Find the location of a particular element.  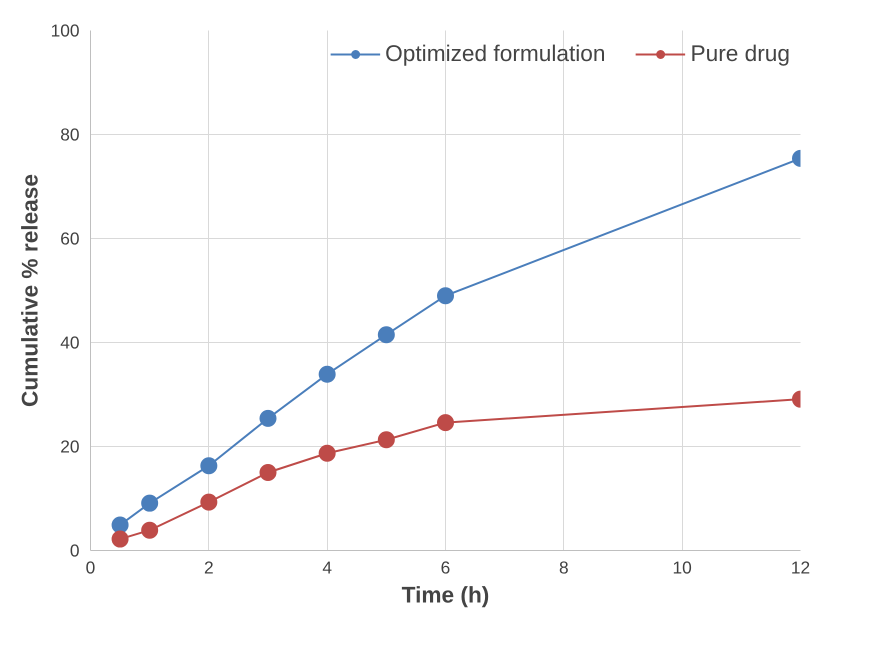

x-tick-label: 0 is located at coordinates (91, 568).